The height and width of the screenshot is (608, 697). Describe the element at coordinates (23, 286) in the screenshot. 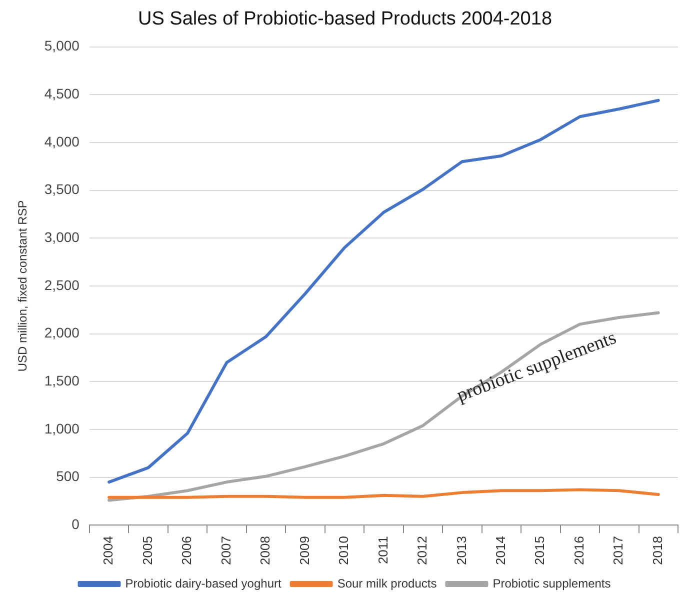

I see `y-axis-title: USD million, fixed constant RSP` at that location.